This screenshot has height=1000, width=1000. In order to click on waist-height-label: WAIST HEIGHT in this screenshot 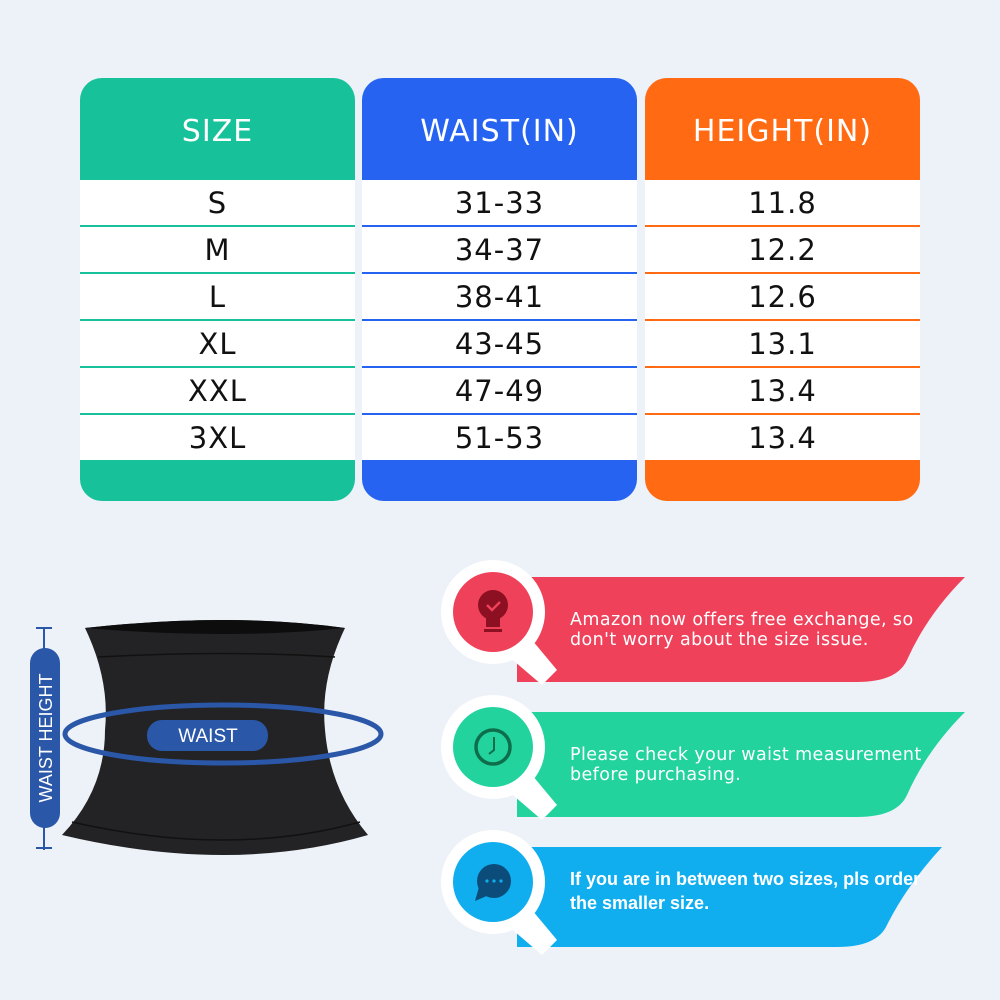, I will do `click(46, 737)`.